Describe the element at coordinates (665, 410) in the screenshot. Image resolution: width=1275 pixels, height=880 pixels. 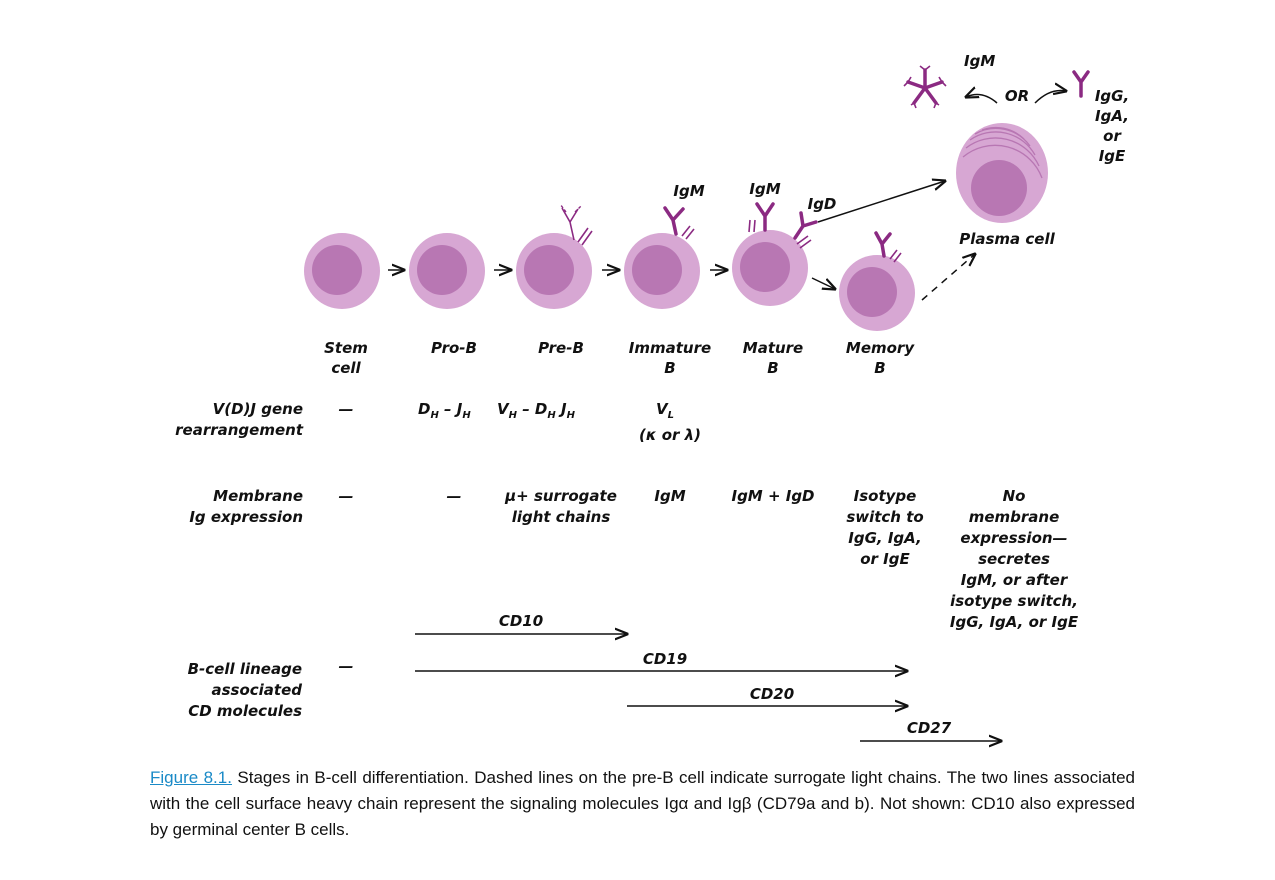
I see `vdj-immature: VL` at that location.